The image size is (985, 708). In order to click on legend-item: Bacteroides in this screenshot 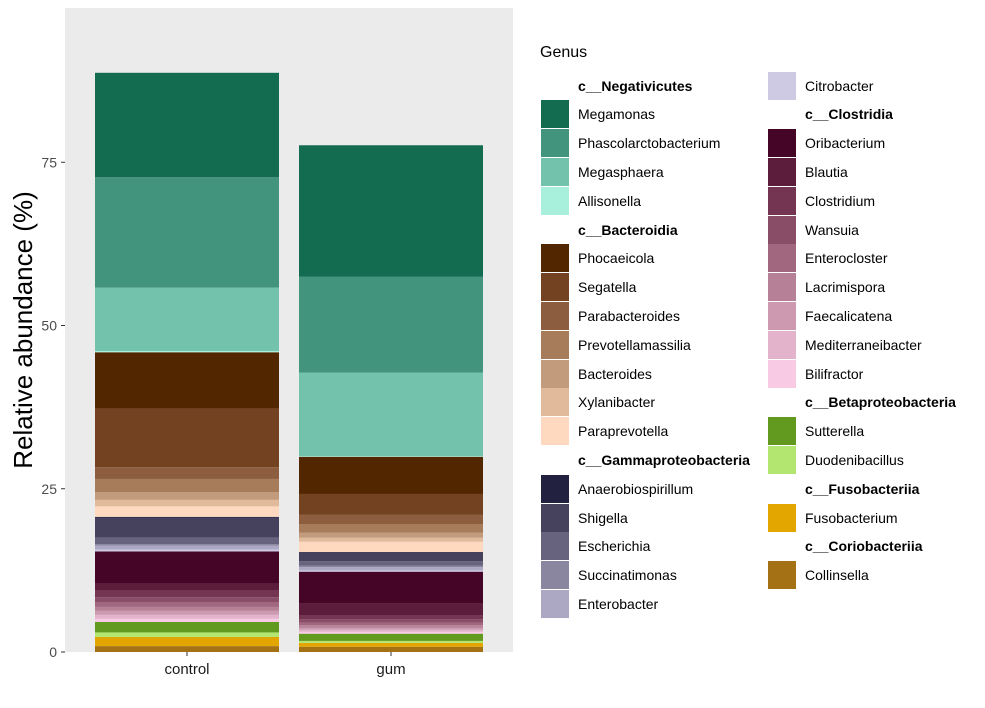, I will do `click(596, 373)`.